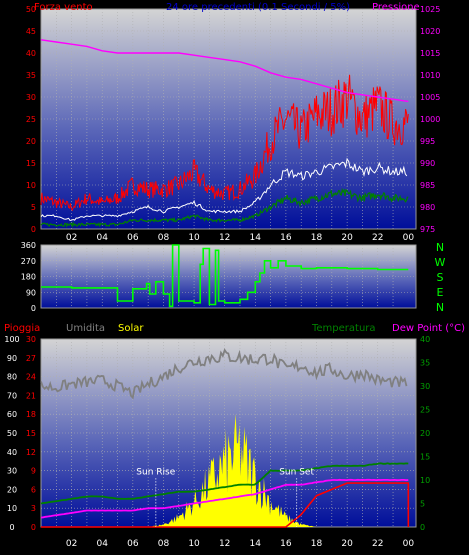 The width and height of the screenshot is (469, 555). What do you see at coordinates (440, 292) in the screenshot?
I see `compass-label: E` at bounding box center [440, 292].